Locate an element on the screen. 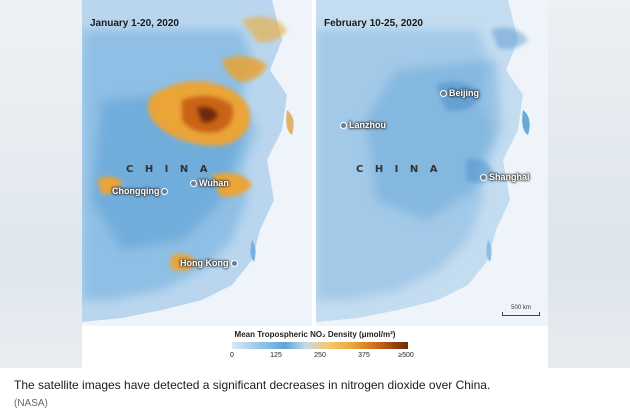 This screenshot has height=416, width=630. city-label: Beijing is located at coordinates (464, 93).